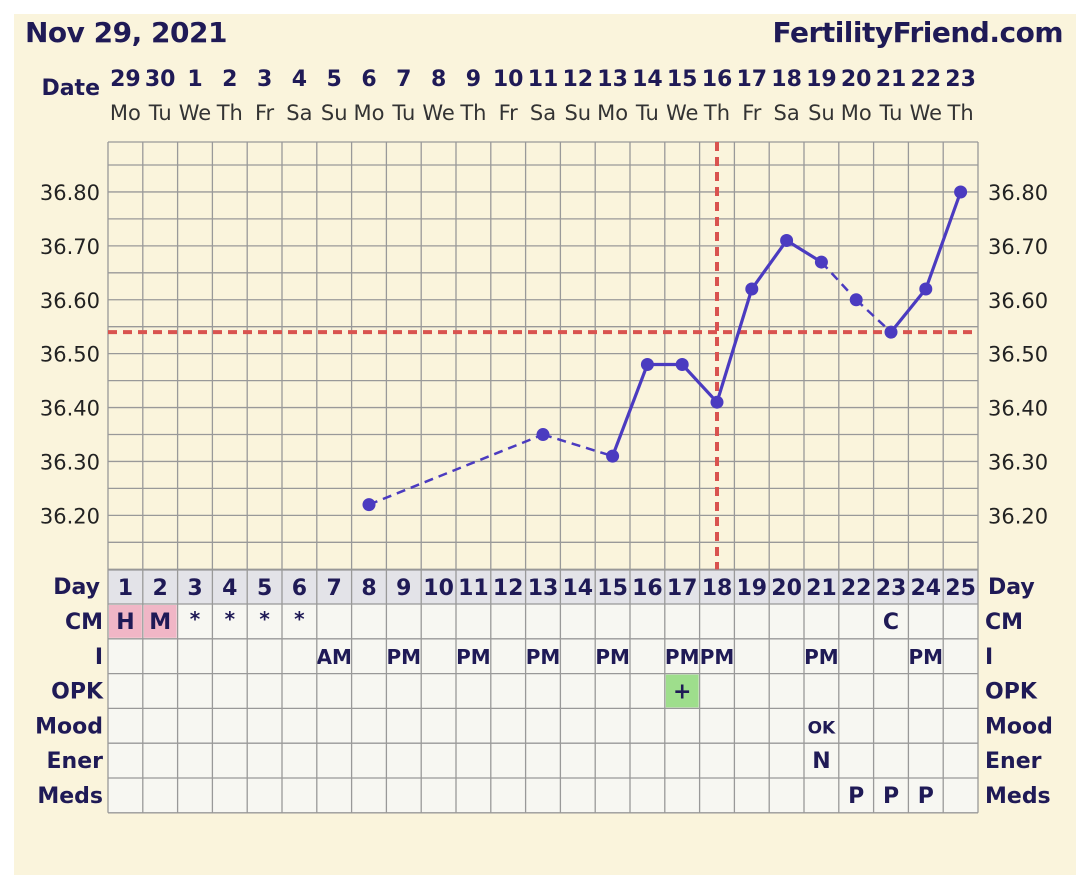 This screenshot has width=1080, height=875. Describe the element at coordinates (264, 588) in the screenshot. I see `cycle-day-number: 5` at that location.